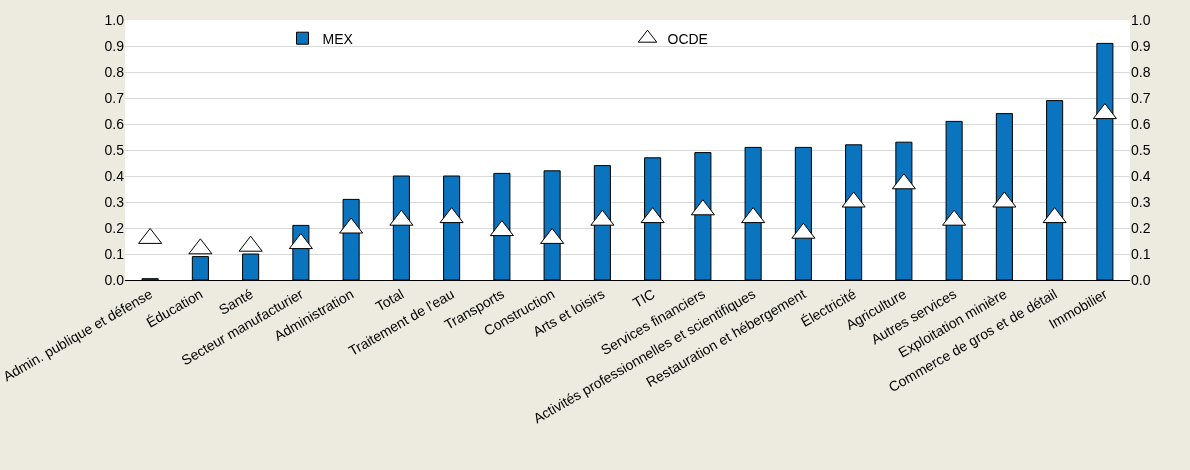 The height and width of the screenshot is (470, 1190). Describe the element at coordinates (389, 300) in the screenshot. I see `x-tick-label: Total` at that location.